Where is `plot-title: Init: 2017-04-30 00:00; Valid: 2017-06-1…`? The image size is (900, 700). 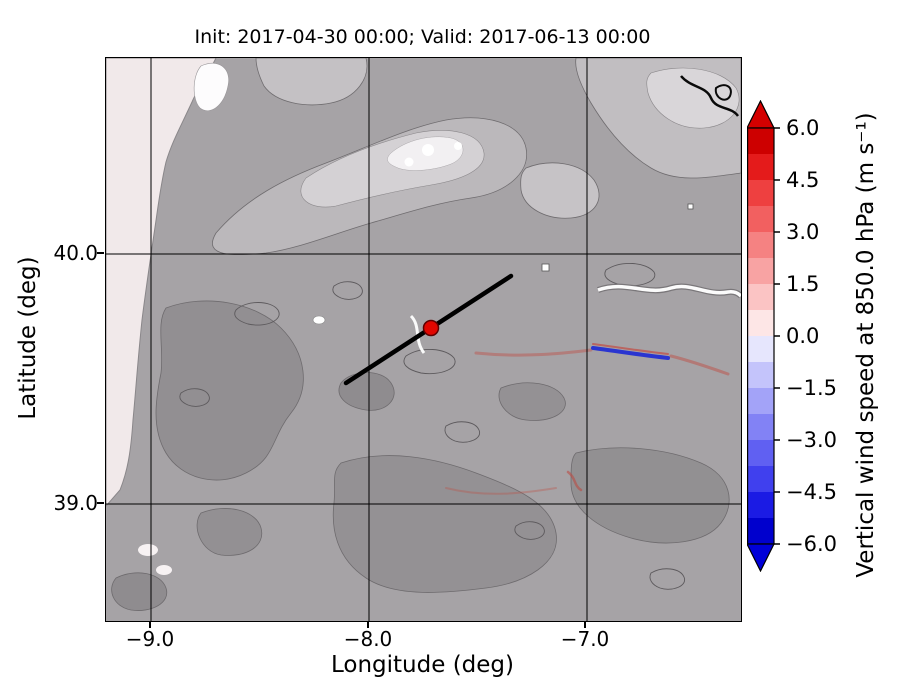 plot-title: Init: 2017-04-30 00:00; Valid: 2017-06-1… is located at coordinates (422, 37).